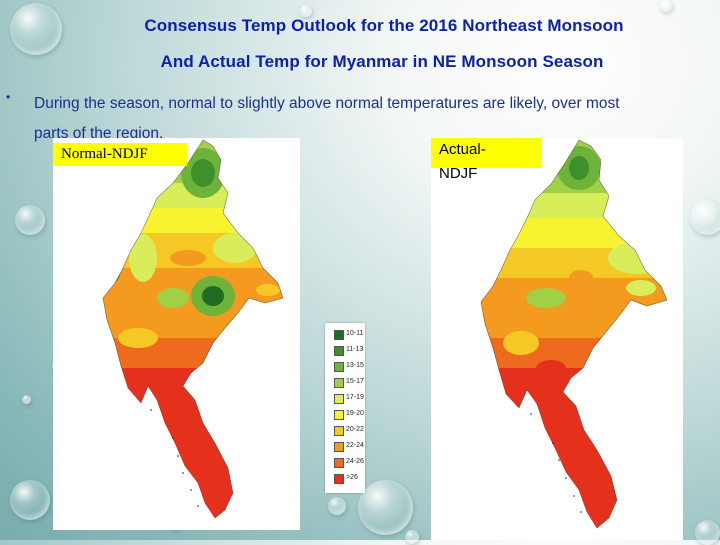  I want to click on legend-label: 13-15, so click(355, 365).